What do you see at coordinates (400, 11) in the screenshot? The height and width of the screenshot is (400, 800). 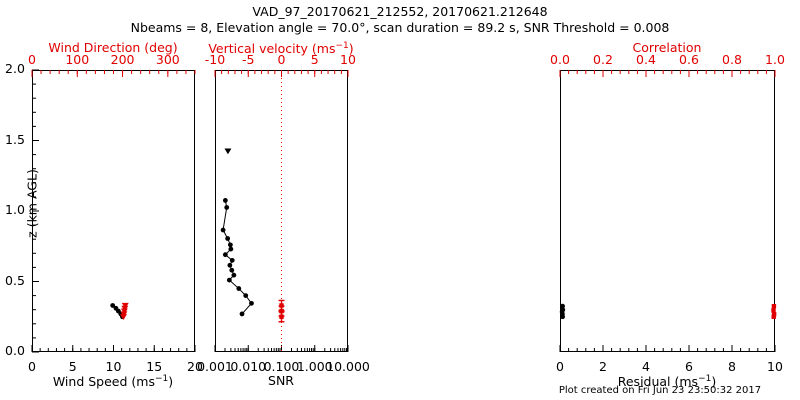 I see `figure-title: VAD_97_20170621_212552, 20170621.212648` at bounding box center [400, 11].